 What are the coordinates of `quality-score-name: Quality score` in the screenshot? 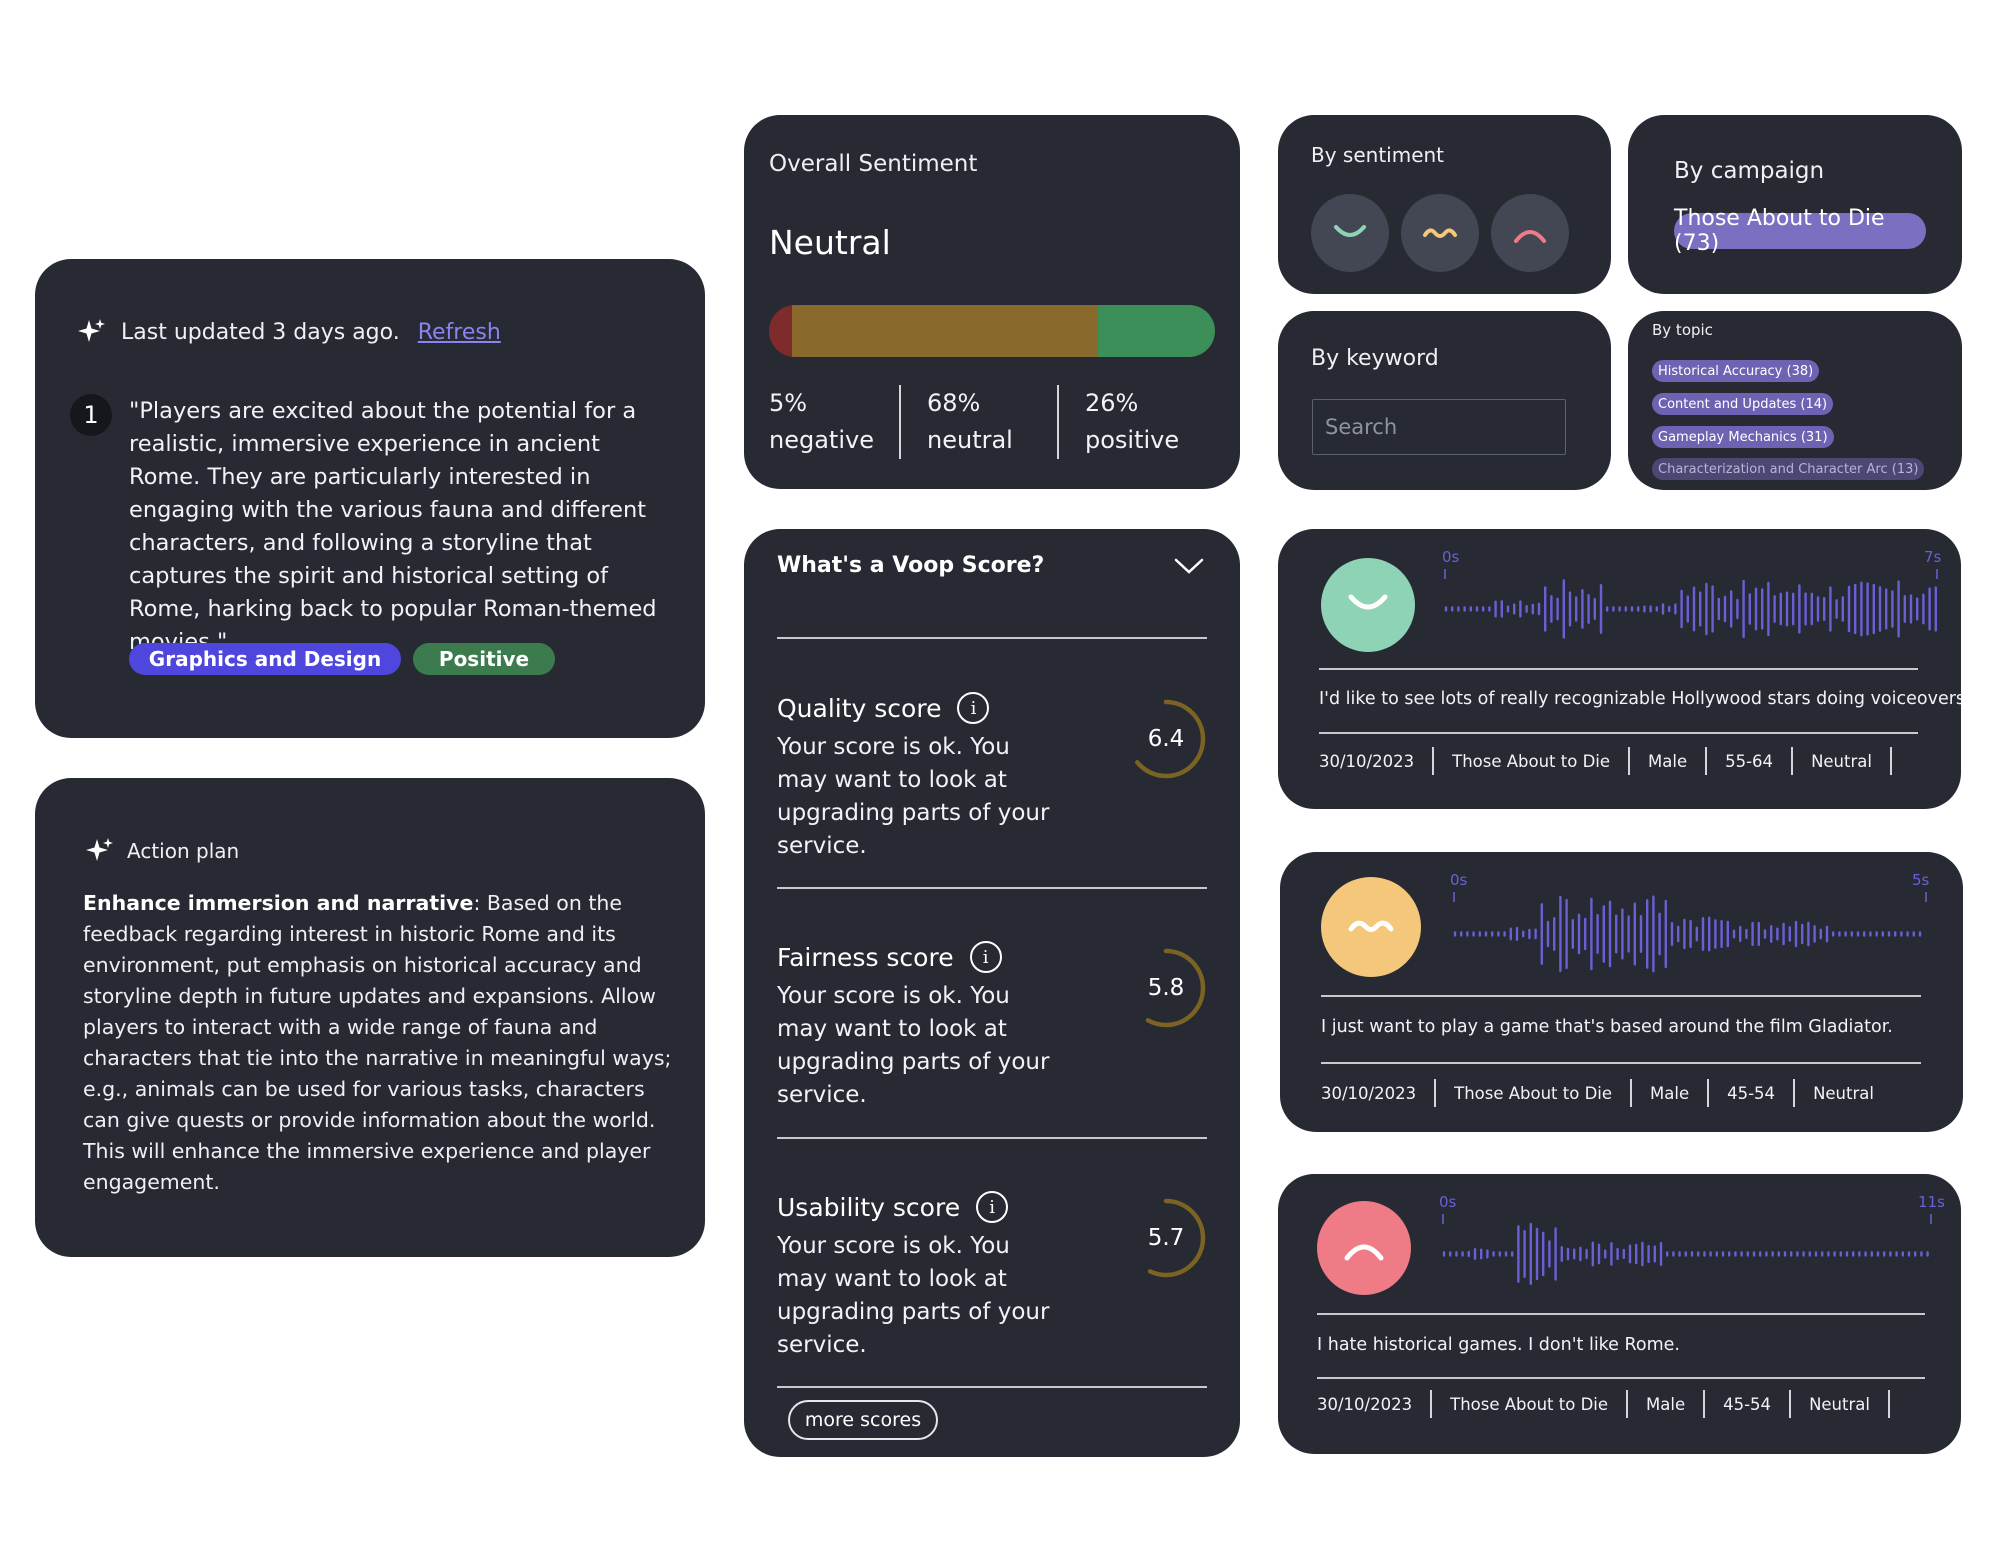 It's located at (859, 708).